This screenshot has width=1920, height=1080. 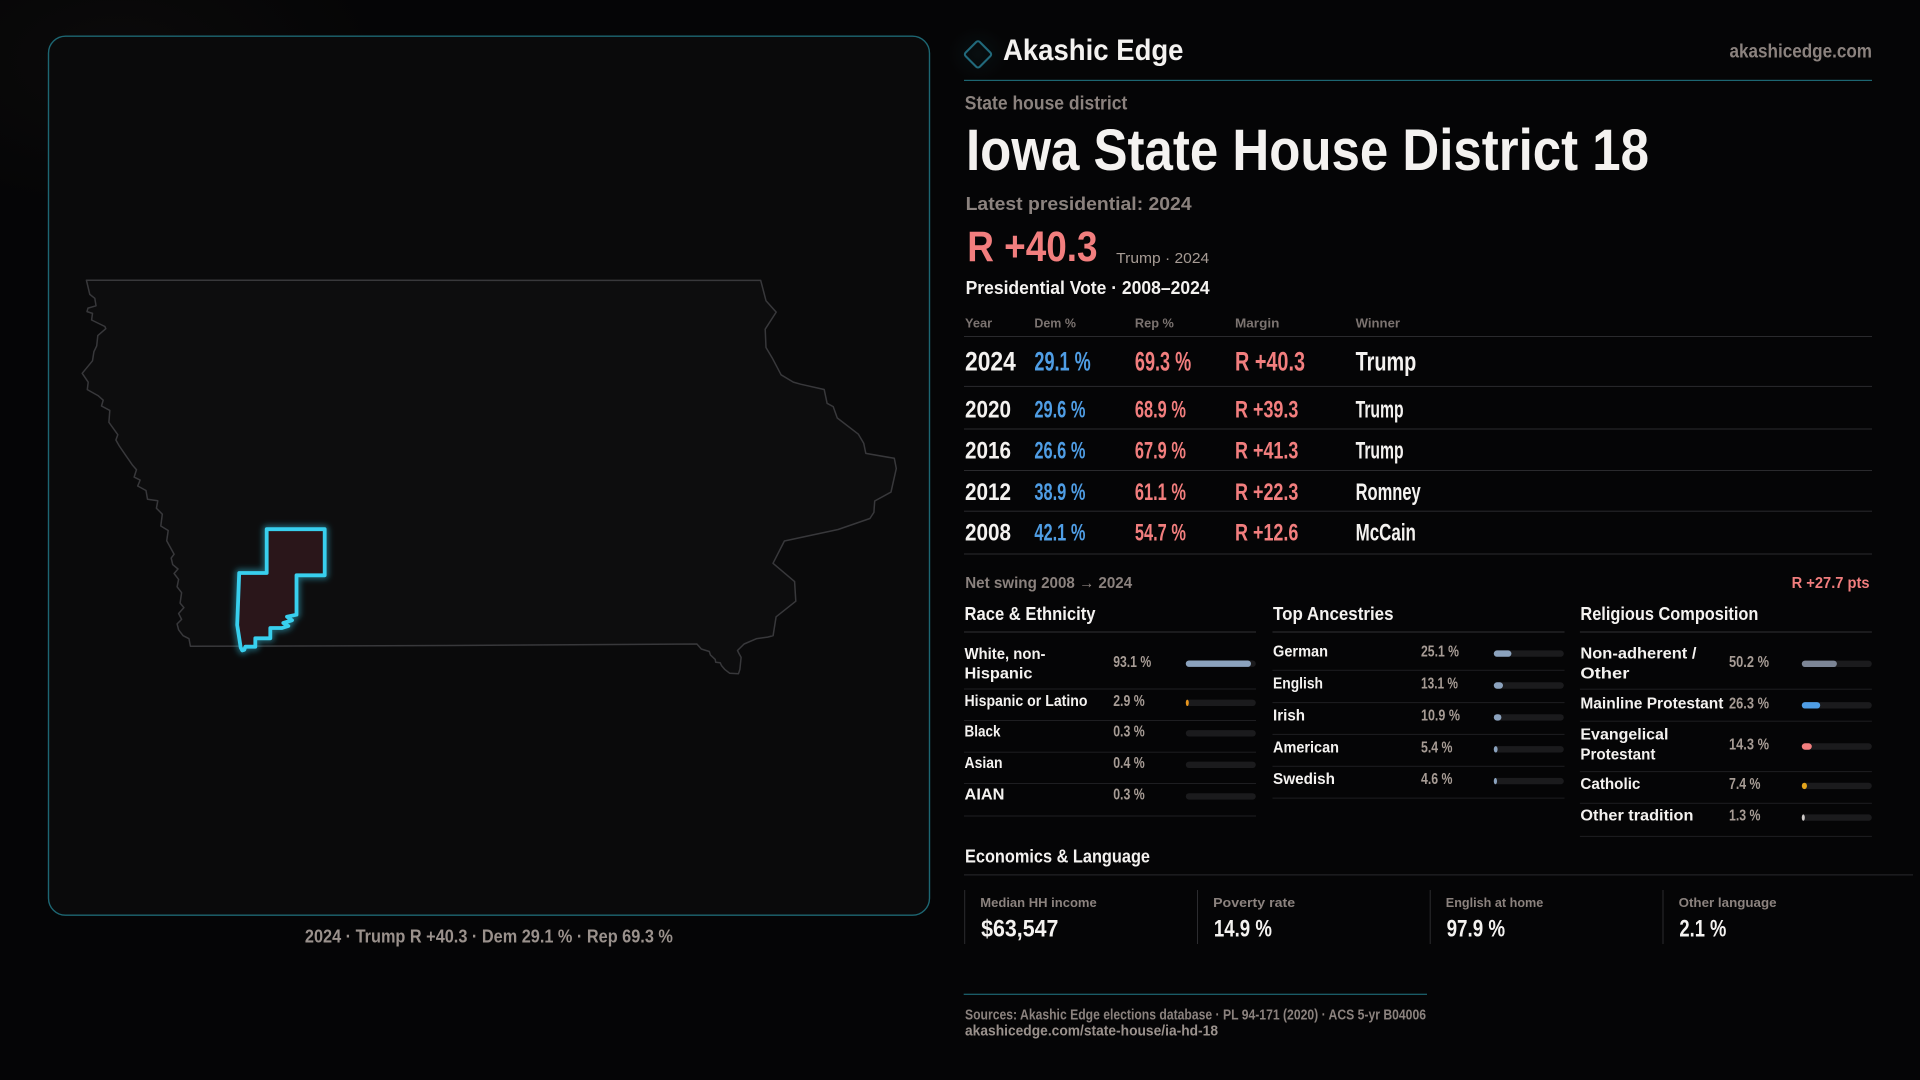 What do you see at coordinates (1088, 287) in the screenshot?
I see `svg-text: Presidential Vote · 2008–2024` at bounding box center [1088, 287].